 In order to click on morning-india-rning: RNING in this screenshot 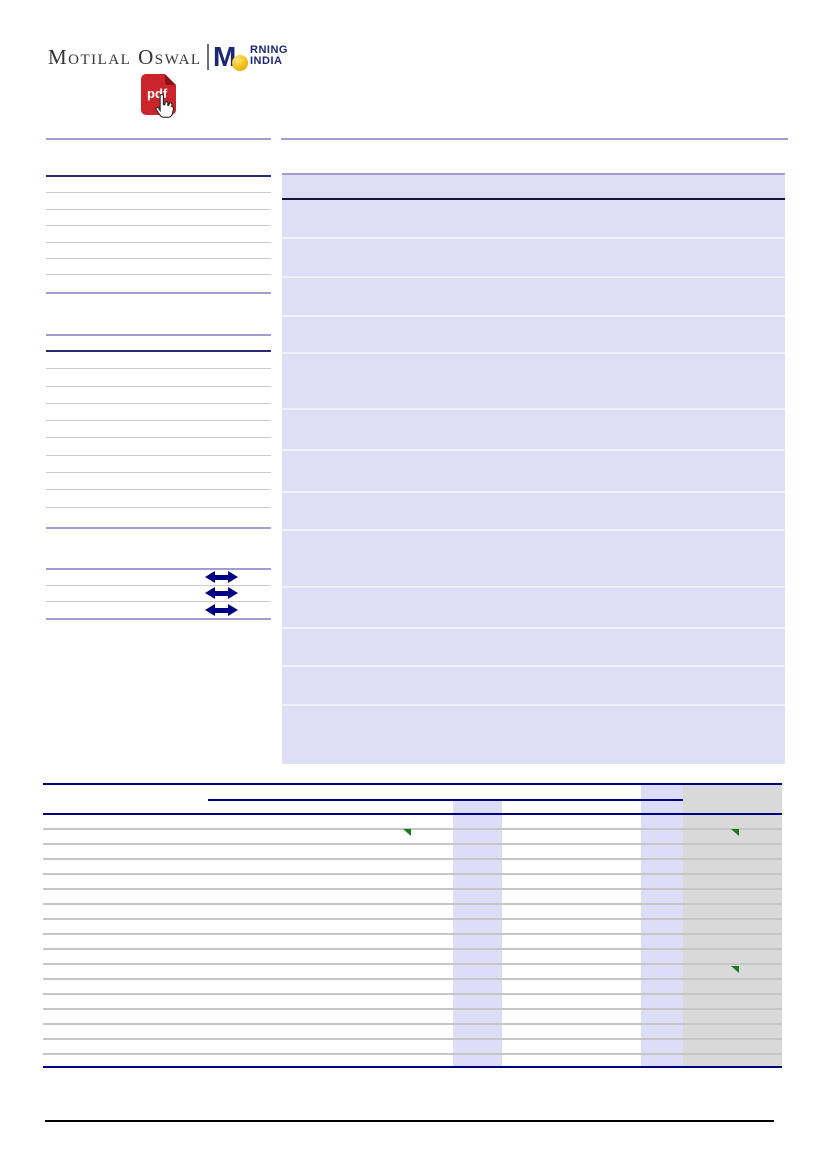, I will do `click(269, 50)`.